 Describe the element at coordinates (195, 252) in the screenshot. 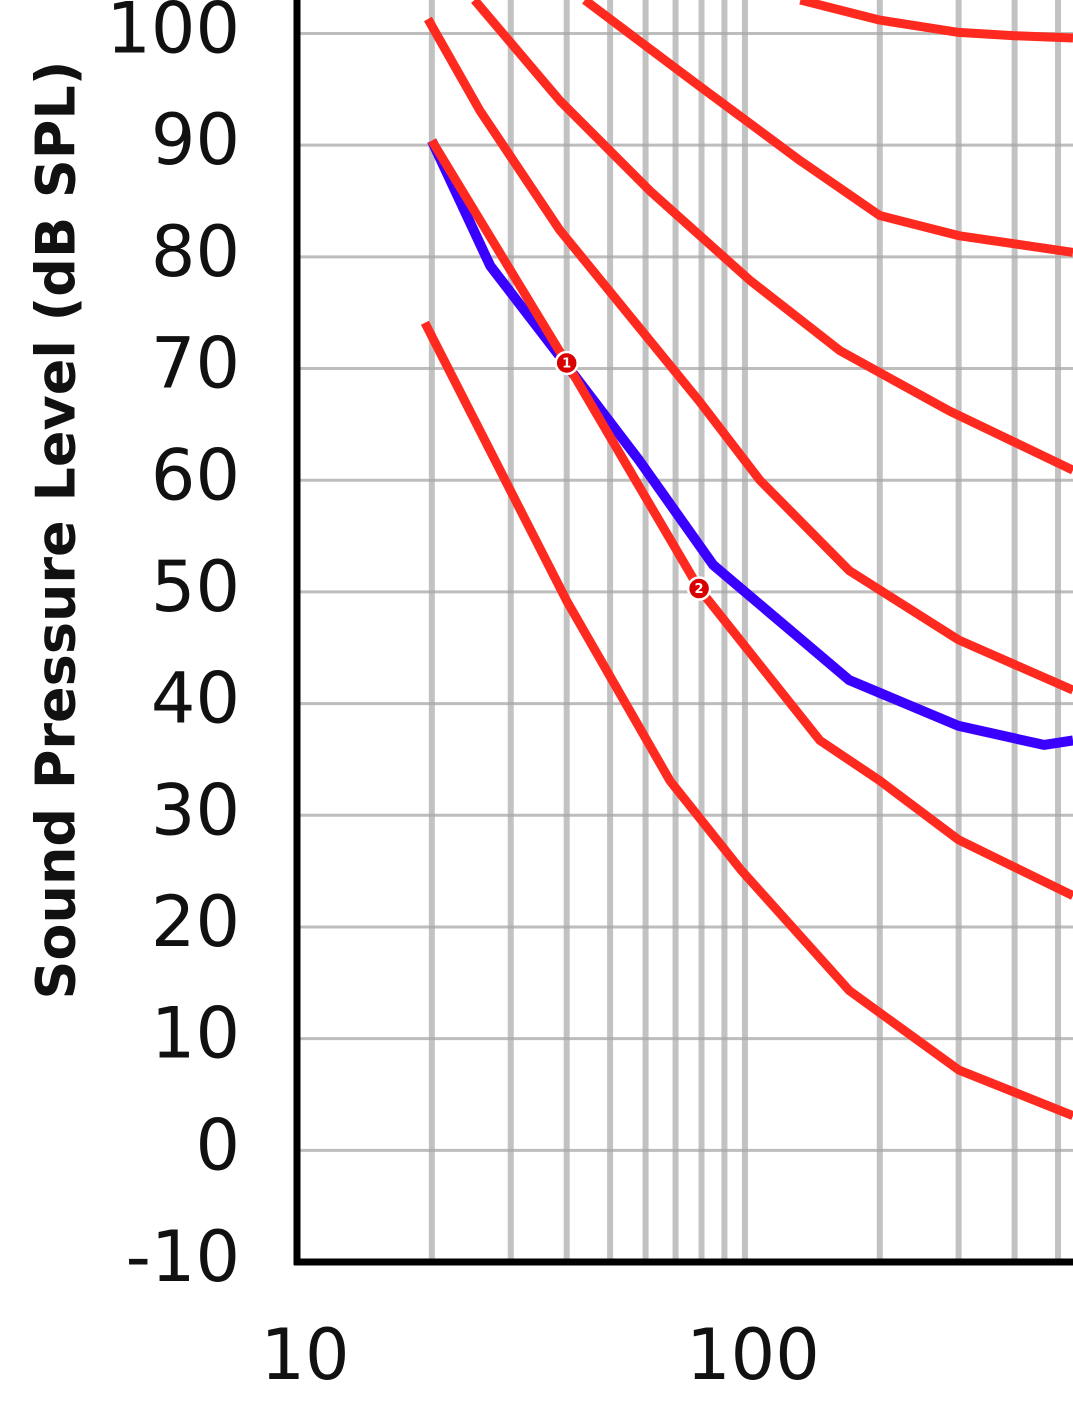

I see `y-tick-label: 80` at that location.